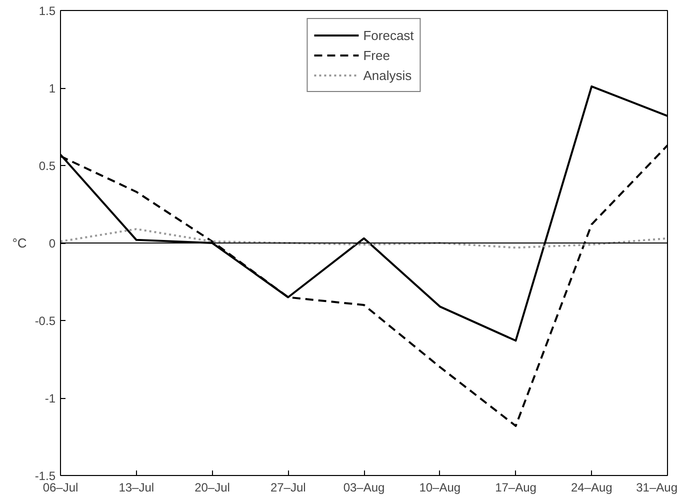 The height and width of the screenshot is (497, 677). I want to click on legend-label: Analysis, so click(387, 75).